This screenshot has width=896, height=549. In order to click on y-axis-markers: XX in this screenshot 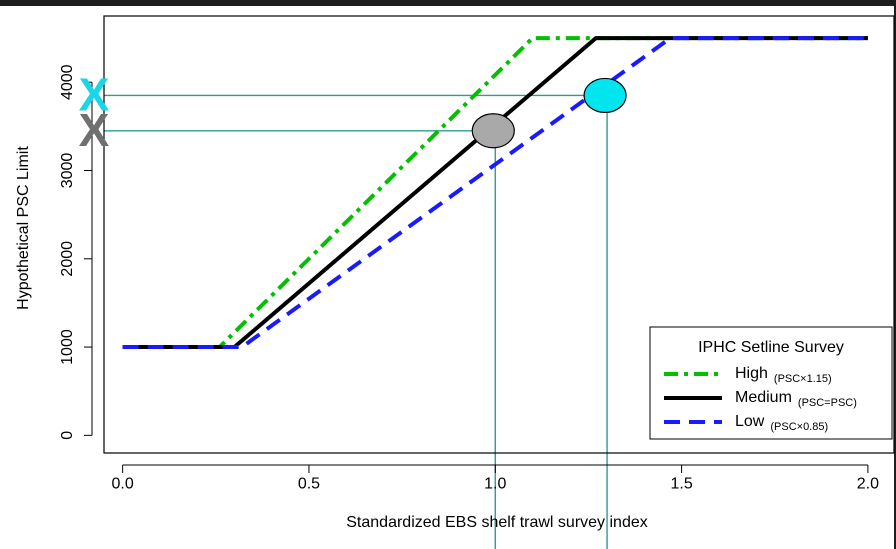, I will do `click(94, 111)`.